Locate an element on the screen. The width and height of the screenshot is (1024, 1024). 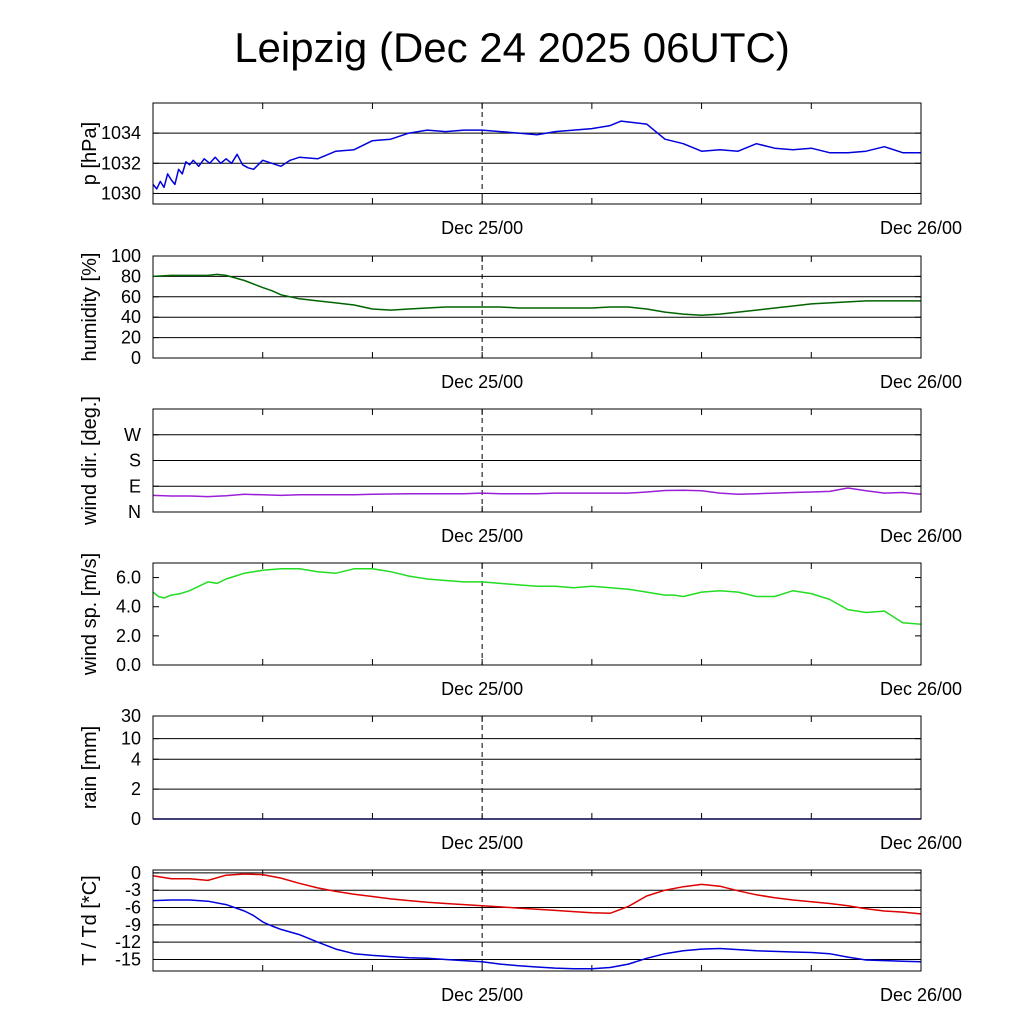
chart-title: Leipzig (Dec 24 2025 06UTC) is located at coordinates (512, 47).